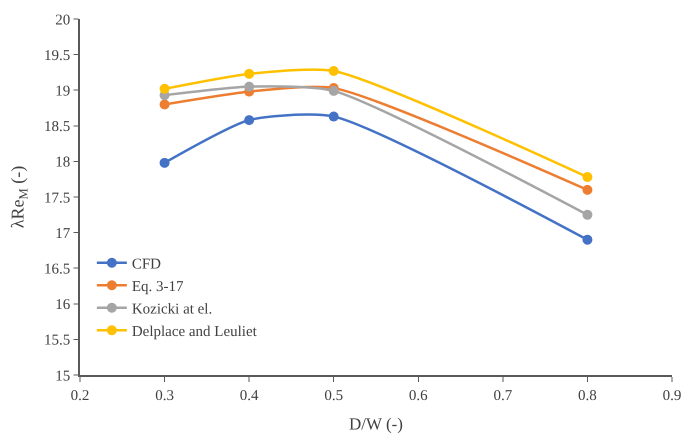 This screenshot has height=443, width=693. I want to click on y-tick-label: 17.5, so click(57, 198).